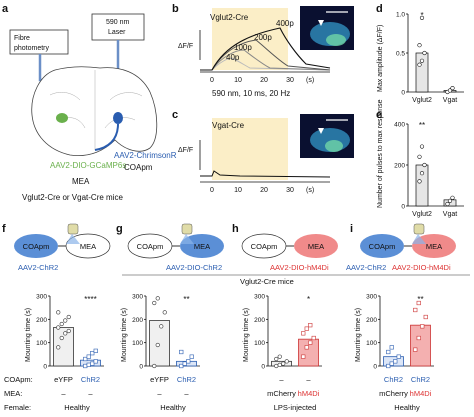 The image size is (474, 417). What do you see at coordinates (263, 367) in the screenshot?
I see `h-ytick-label-0: 0` at bounding box center [263, 367].